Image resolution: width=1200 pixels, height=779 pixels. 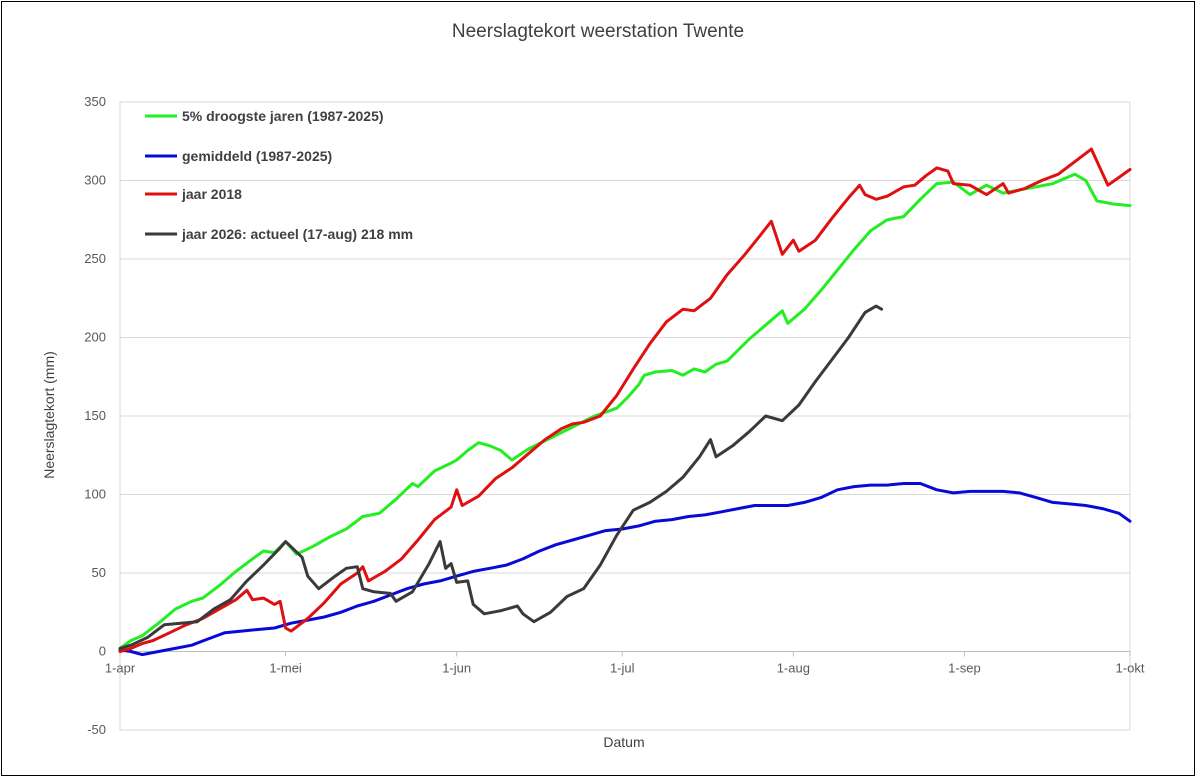 What do you see at coordinates (95, 494) in the screenshot?
I see `y-tick-label: 100` at bounding box center [95, 494].